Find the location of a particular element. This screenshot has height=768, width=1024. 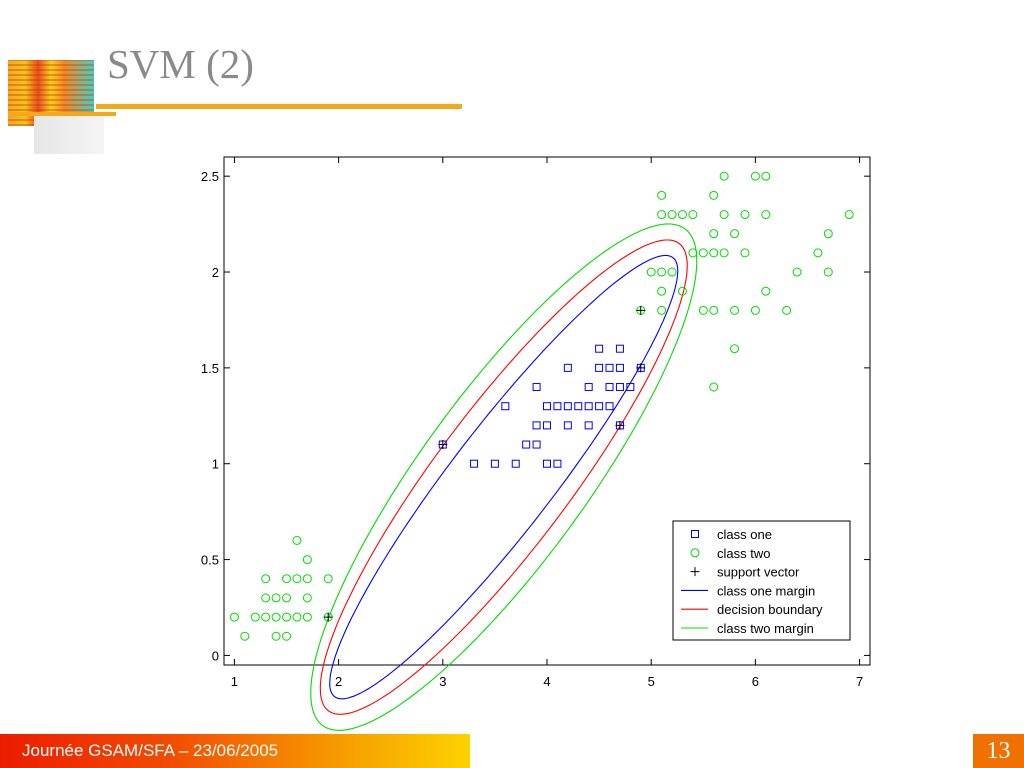

legend-label: class one margin is located at coordinates (766, 590).